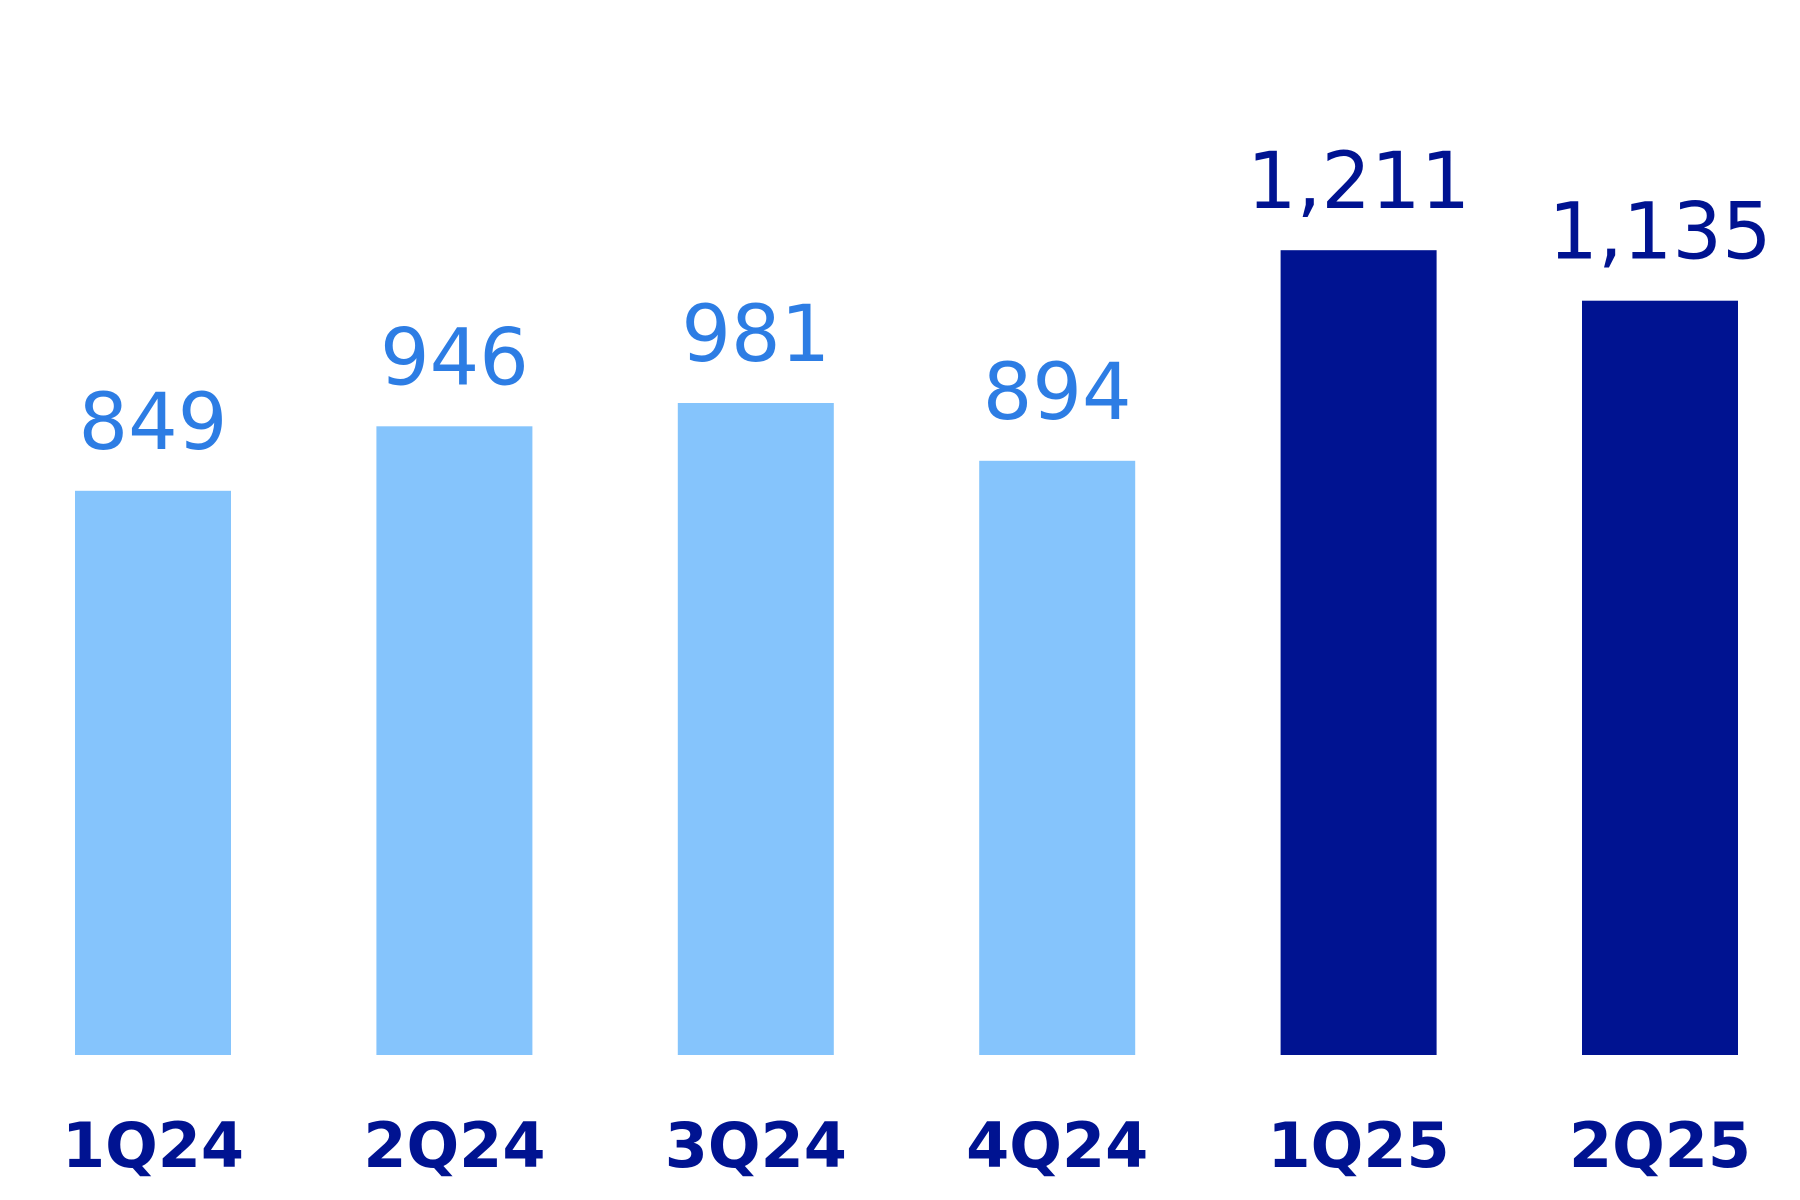 Image resolution: width=1800 pixels, height=1200 pixels. What do you see at coordinates (1660, 1145) in the screenshot?
I see `category-label-2q25: 2Q25` at bounding box center [1660, 1145].